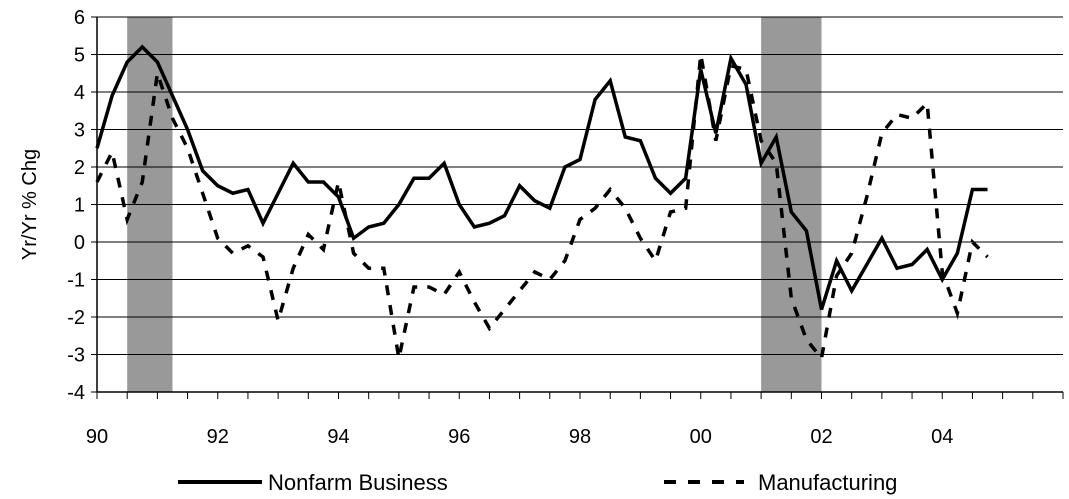 This screenshot has width=1069, height=499. What do you see at coordinates (942, 437) in the screenshot?
I see `x-tick-label: 04` at bounding box center [942, 437].